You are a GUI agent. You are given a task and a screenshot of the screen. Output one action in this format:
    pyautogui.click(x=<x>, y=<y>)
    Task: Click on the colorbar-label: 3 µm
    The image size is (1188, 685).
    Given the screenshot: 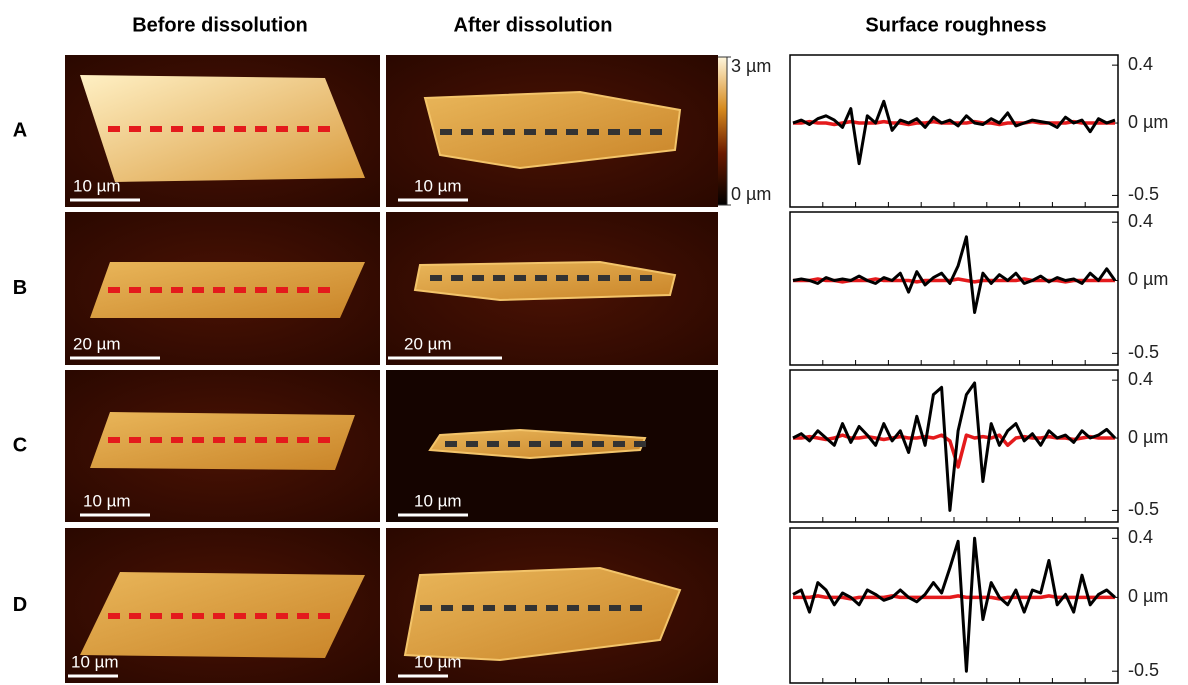 What is the action you would take?
    pyautogui.click(x=751, y=66)
    